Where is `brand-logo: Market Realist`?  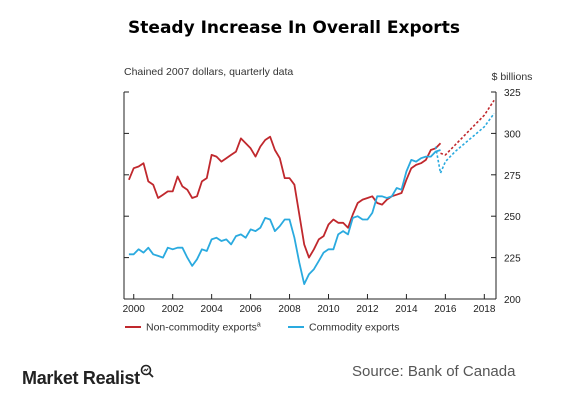 brand-logo: Market Realist is located at coordinates (81, 378).